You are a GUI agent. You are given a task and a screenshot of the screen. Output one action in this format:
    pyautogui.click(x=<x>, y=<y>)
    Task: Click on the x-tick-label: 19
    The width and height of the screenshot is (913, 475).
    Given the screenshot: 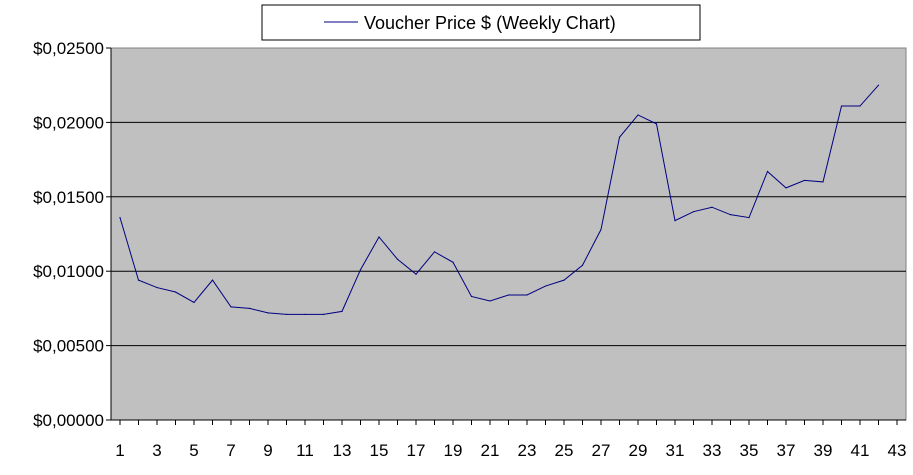 What is the action you would take?
    pyautogui.click(x=453, y=450)
    